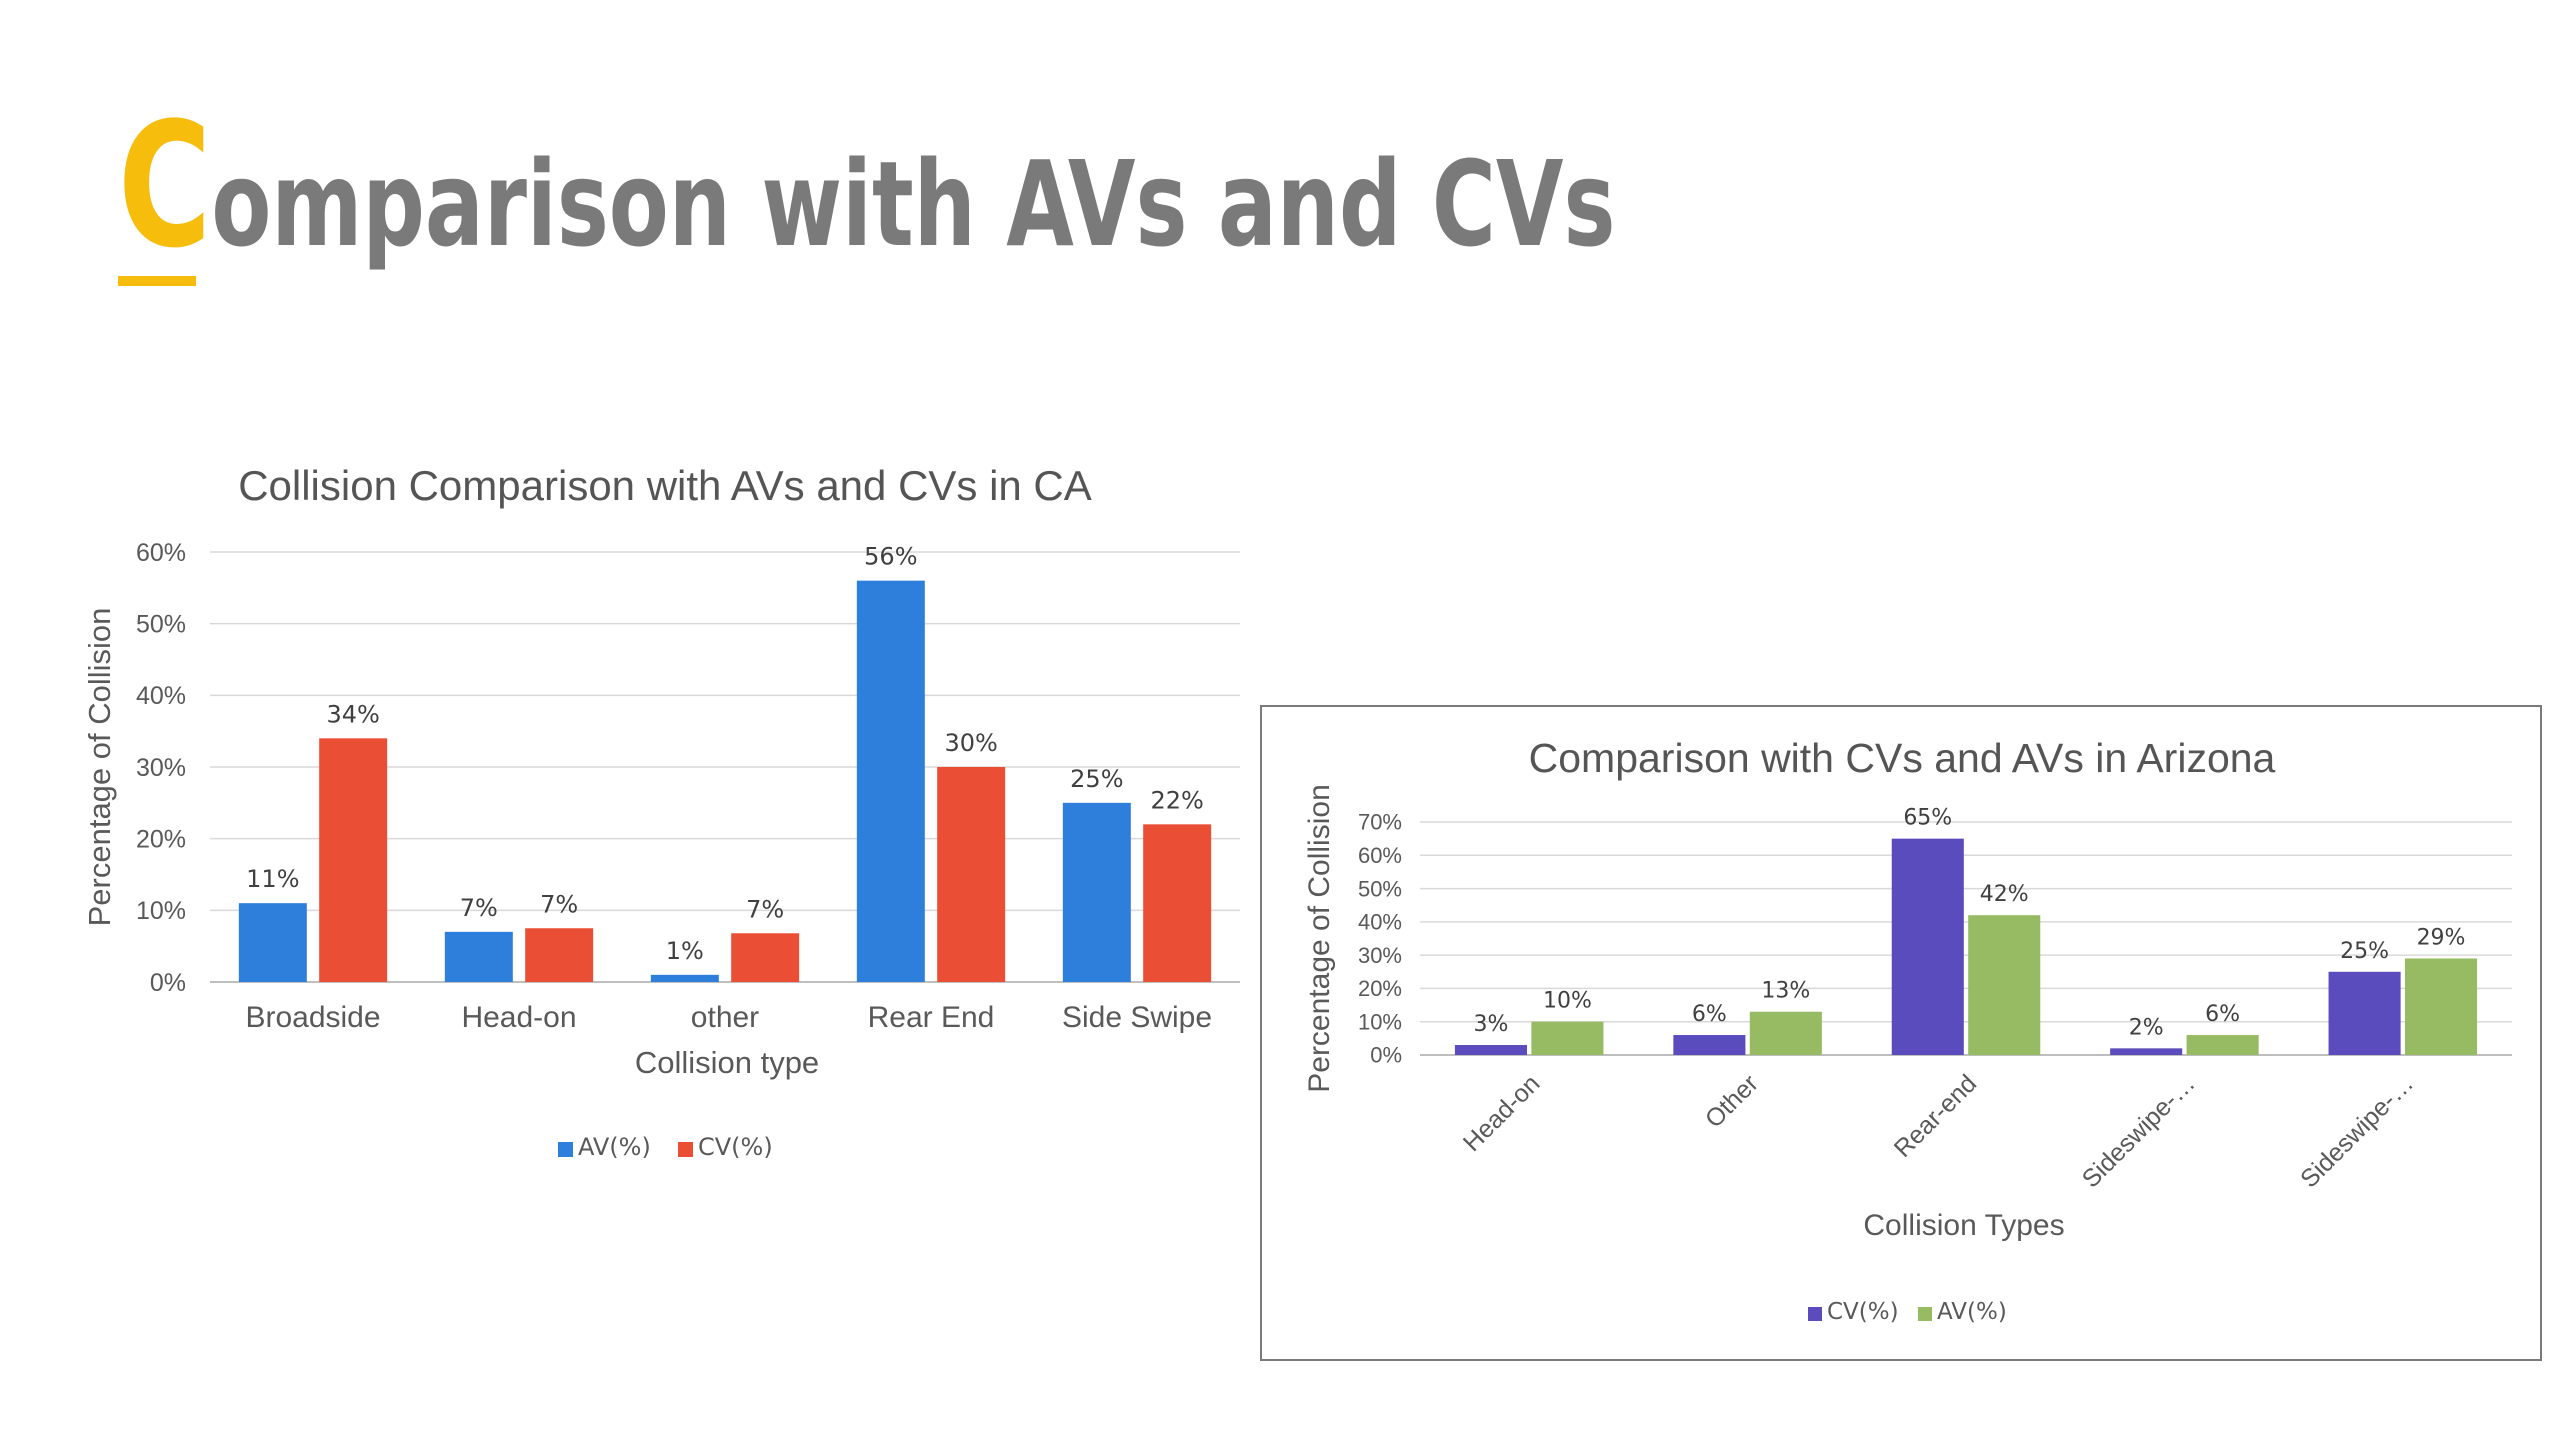  I want to click on category-label: Other, so click(1732, 1101).